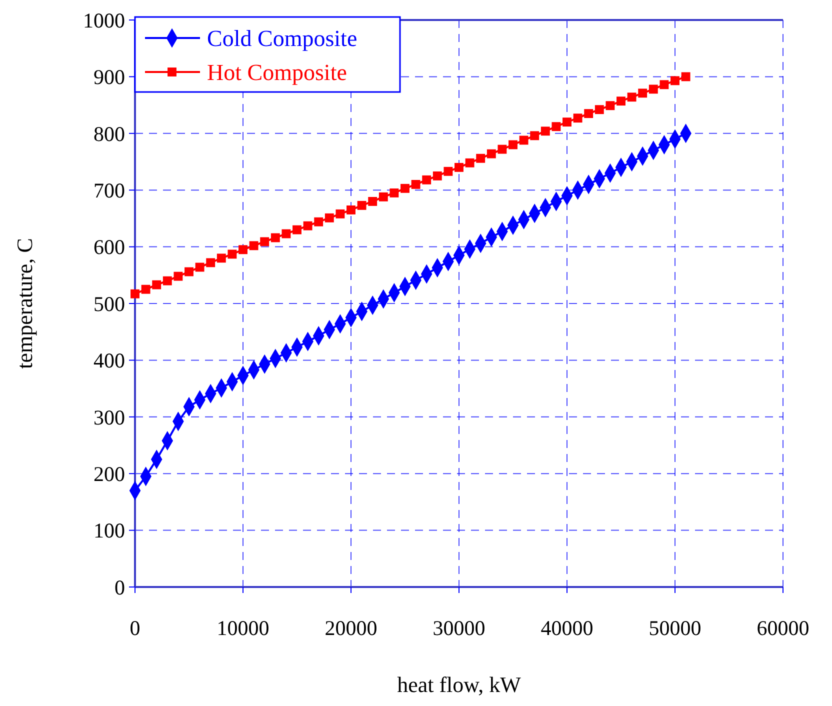 Image resolution: width=832 pixels, height=706 pixels. I want to click on y-tick-label: 900, so click(109, 77).